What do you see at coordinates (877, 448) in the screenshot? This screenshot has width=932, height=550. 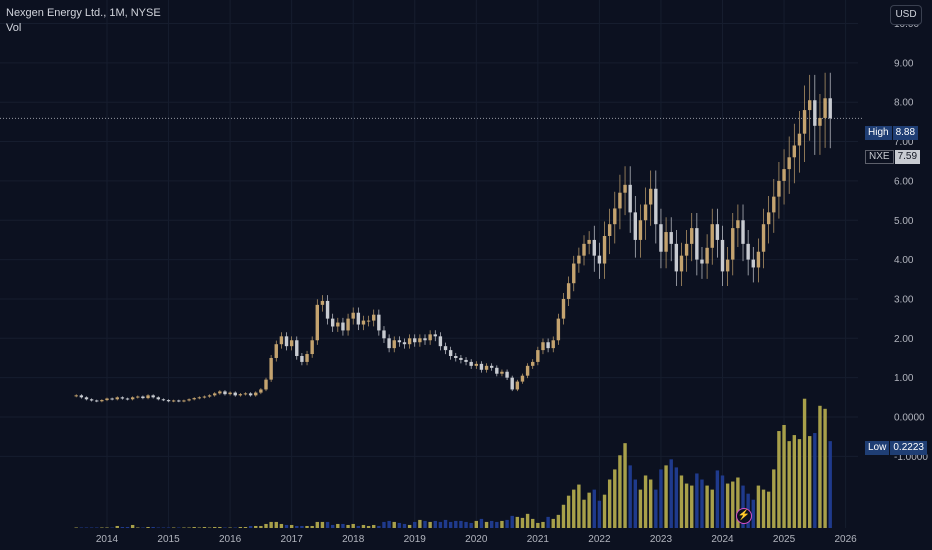 I see `low-label: Low` at bounding box center [877, 448].